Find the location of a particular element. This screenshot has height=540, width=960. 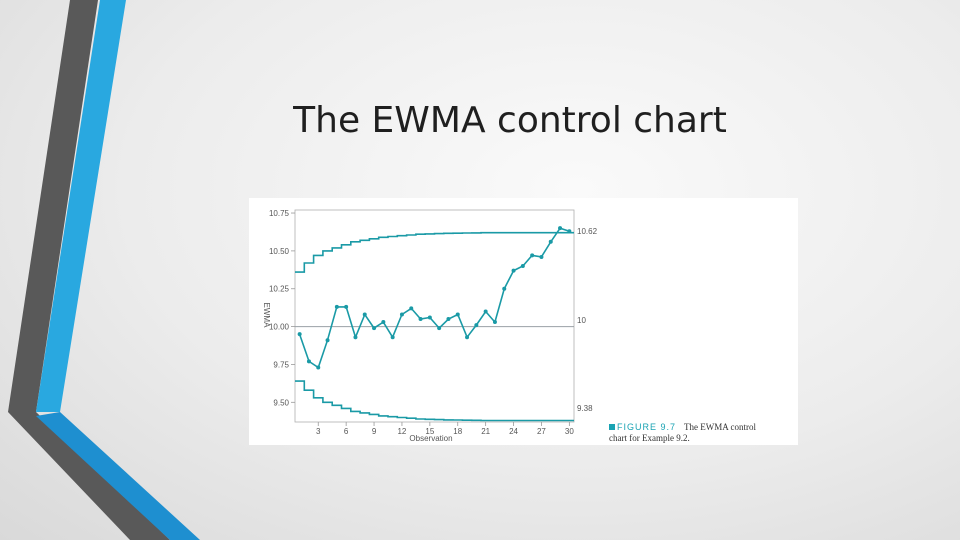

y-tick-label: 9.50 is located at coordinates (281, 402).